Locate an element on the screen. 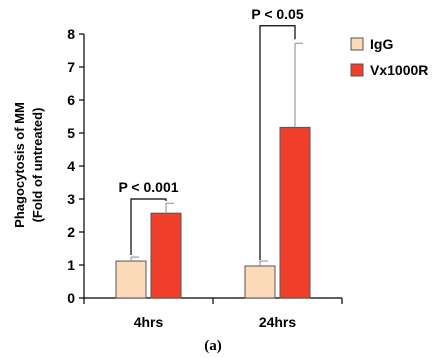  x-tick-label: 24hrs is located at coordinates (278, 322).